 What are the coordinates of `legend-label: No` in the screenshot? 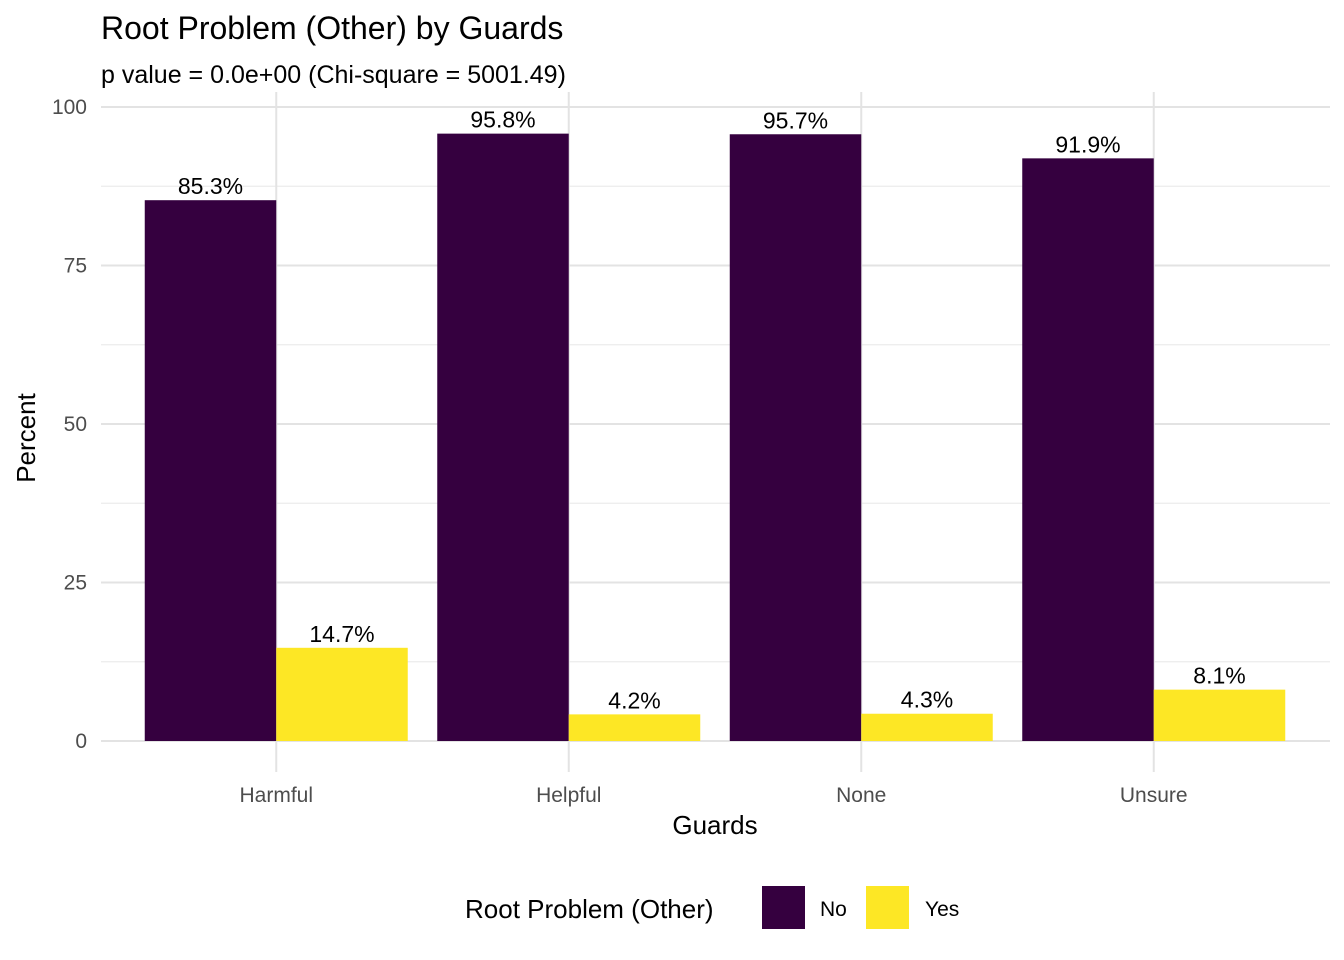 It's located at (833, 909).